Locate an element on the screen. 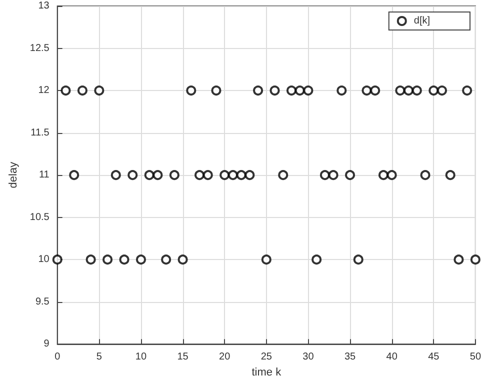 The image size is (484, 383). x-tick-label: 50 is located at coordinates (476, 357).